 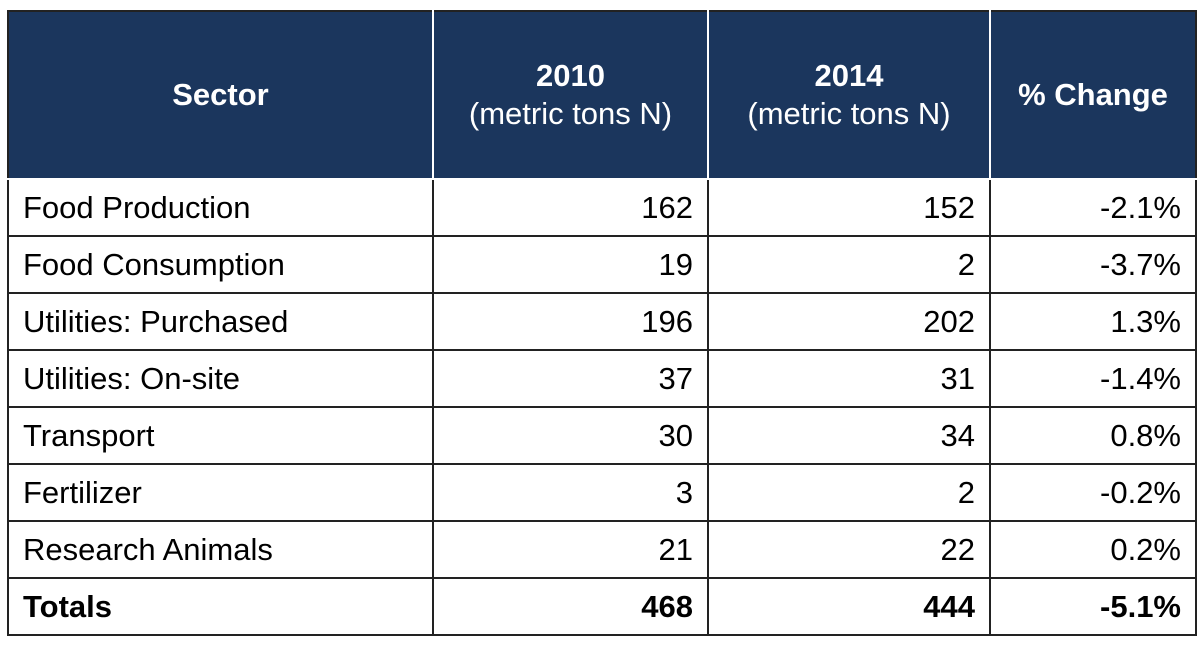 What do you see at coordinates (1093, 321) in the screenshot?
I see `row-change-cell: 1.3%` at bounding box center [1093, 321].